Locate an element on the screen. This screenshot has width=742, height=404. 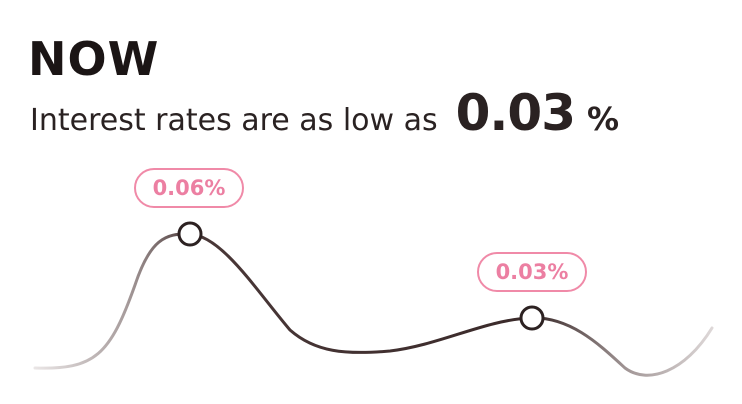
rate-statement-text: Interest rates are as low as is located at coordinates (234, 120).